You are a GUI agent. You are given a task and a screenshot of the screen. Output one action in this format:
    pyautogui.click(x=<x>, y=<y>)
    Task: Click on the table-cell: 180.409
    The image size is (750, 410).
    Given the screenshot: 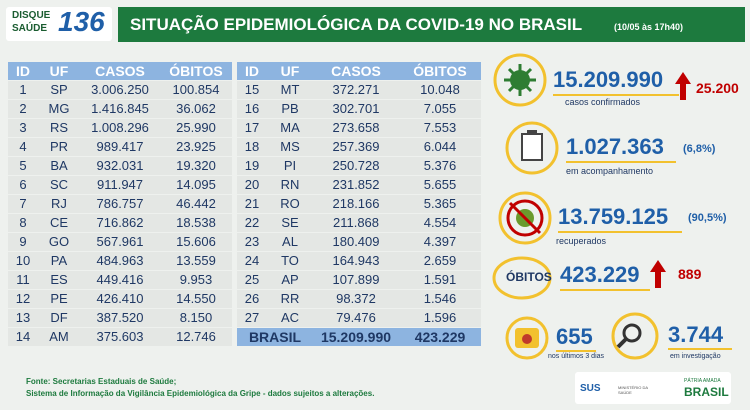 What is the action you would take?
    pyautogui.click(x=356, y=242)
    